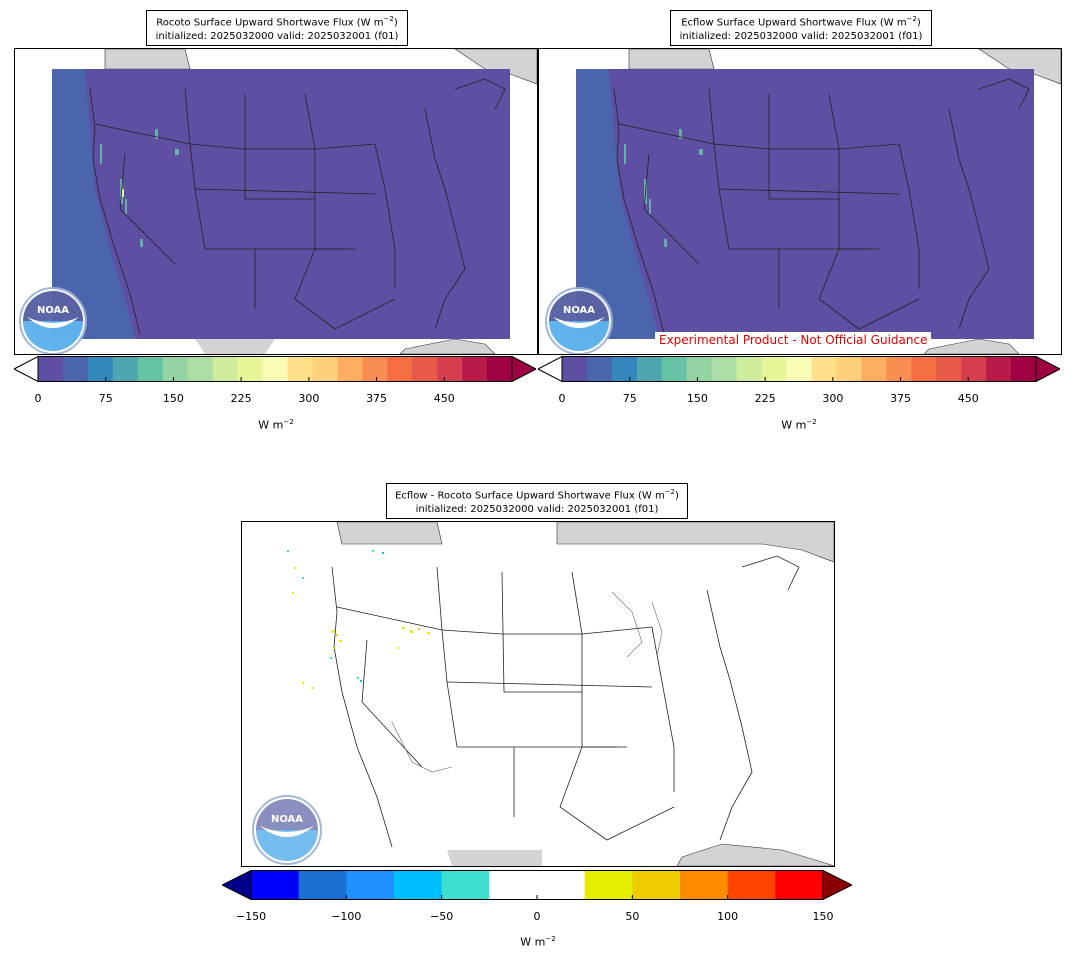 The height and width of the screenshot is (967, 1076). I want to click on ecflow-colorbar-over-arrow, so click(1048, 369).